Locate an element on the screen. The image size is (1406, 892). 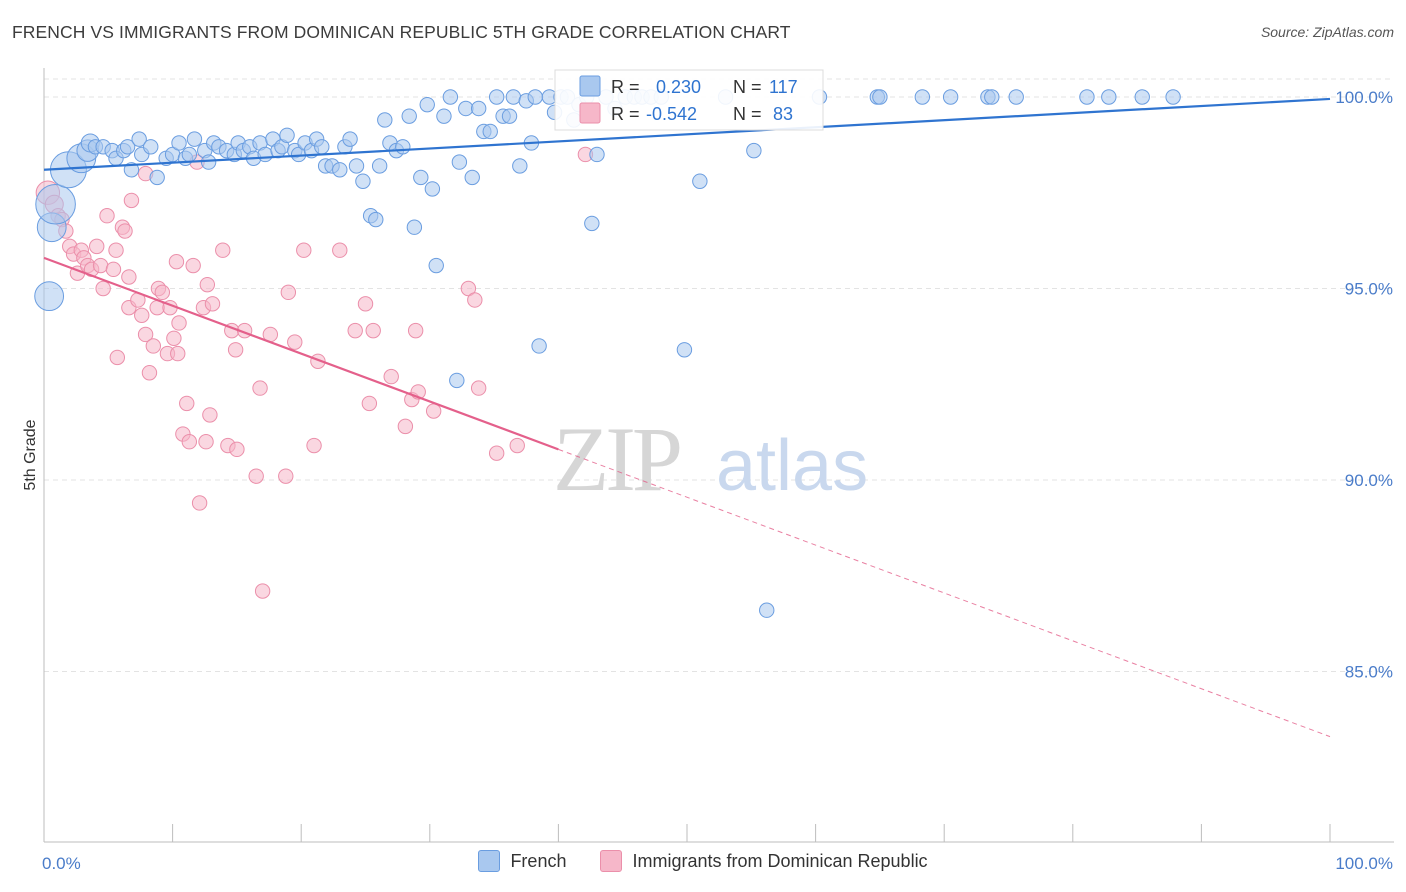
legend-swatch-french is located at coordinates (489, 861).